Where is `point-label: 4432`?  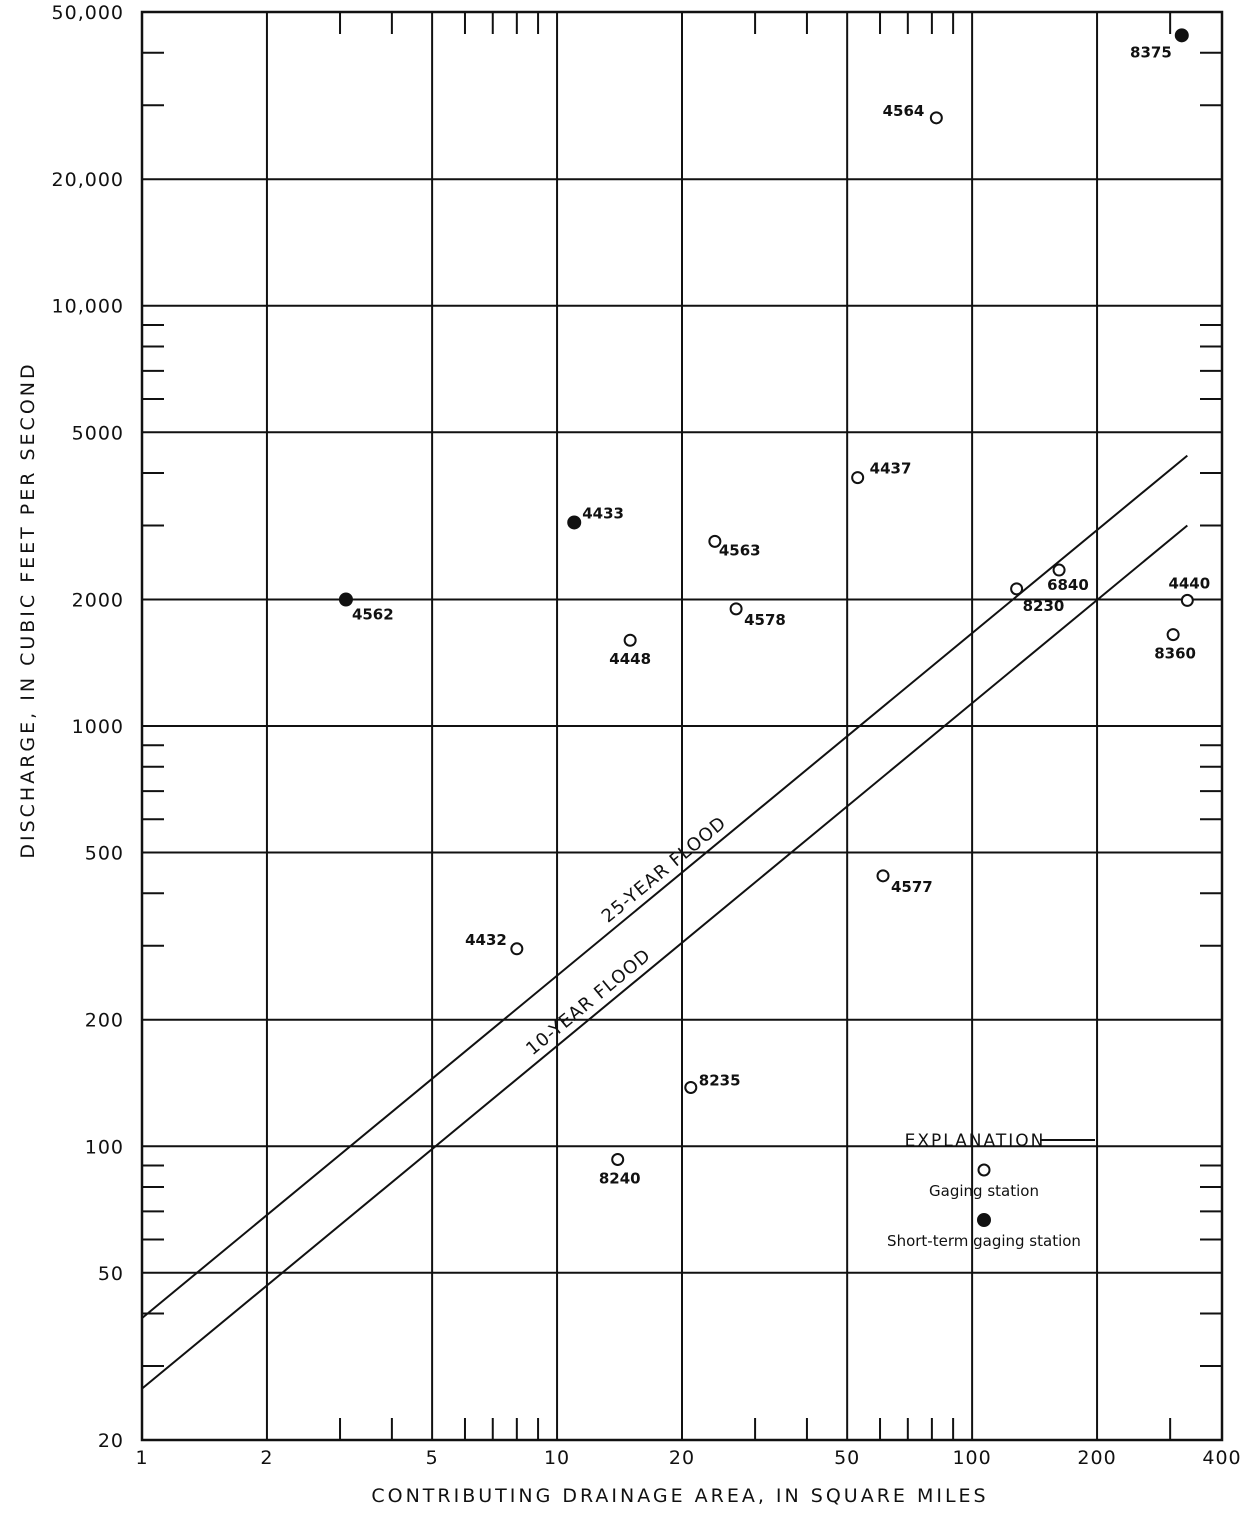
point-label: 4432 is located at coordinates (486, 940).